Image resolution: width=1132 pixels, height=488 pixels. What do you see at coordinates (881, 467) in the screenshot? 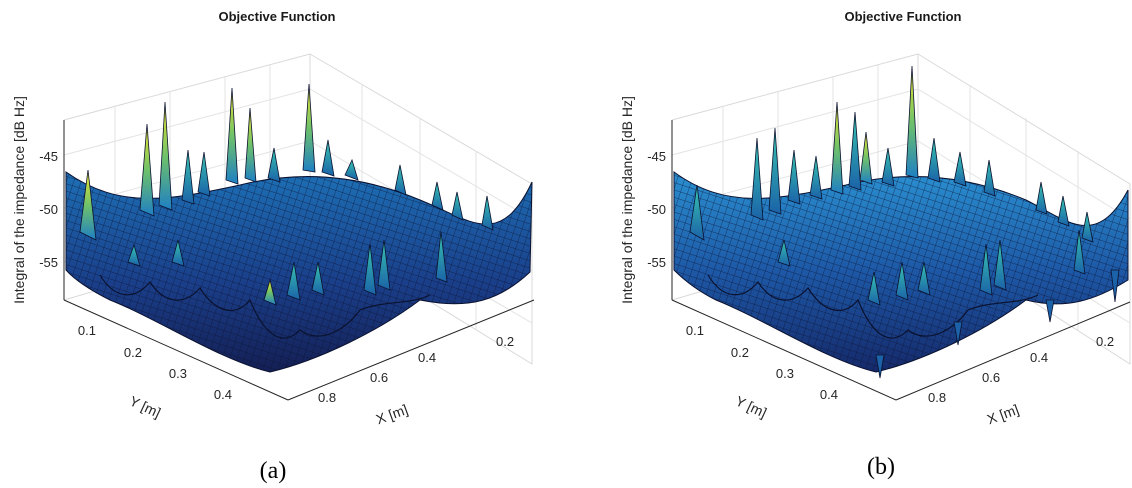
I see `panel-caption: (b)` at bounding box center [881, 467].